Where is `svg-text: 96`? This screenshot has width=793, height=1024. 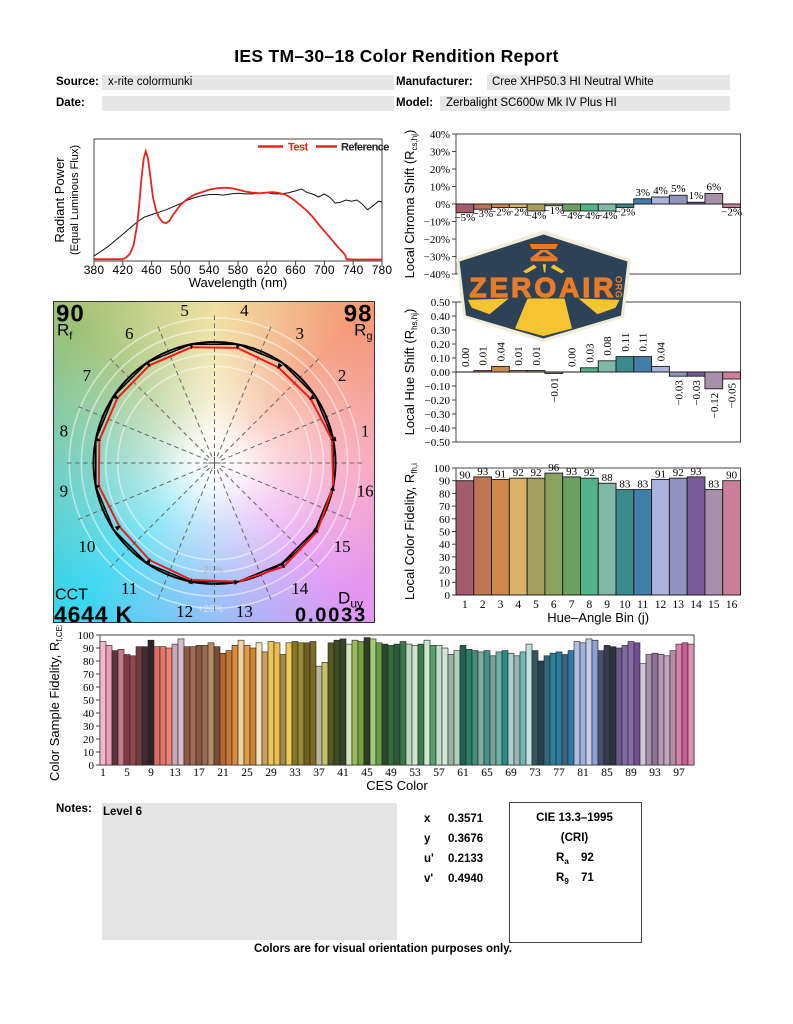
svg-text: 96 is located at coordinates (554, 468).